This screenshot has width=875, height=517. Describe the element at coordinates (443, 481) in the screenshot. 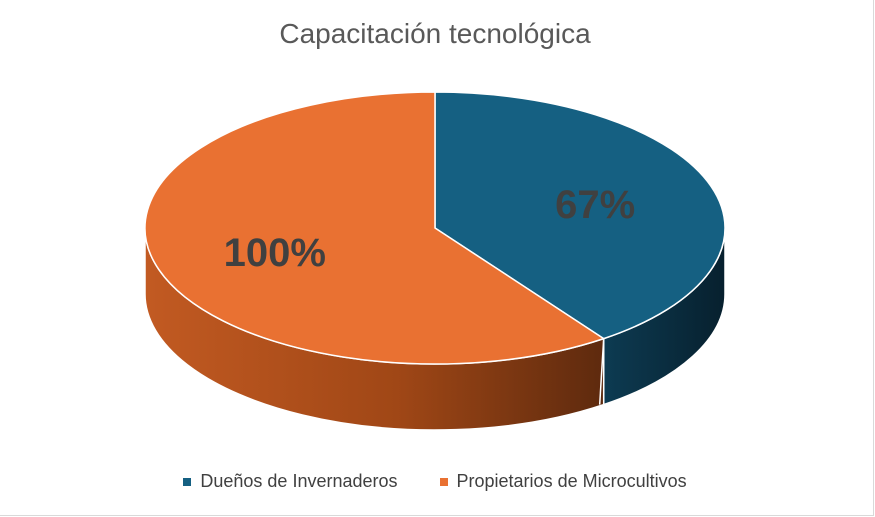

I see `legend-swatch-propietarios` at that location.